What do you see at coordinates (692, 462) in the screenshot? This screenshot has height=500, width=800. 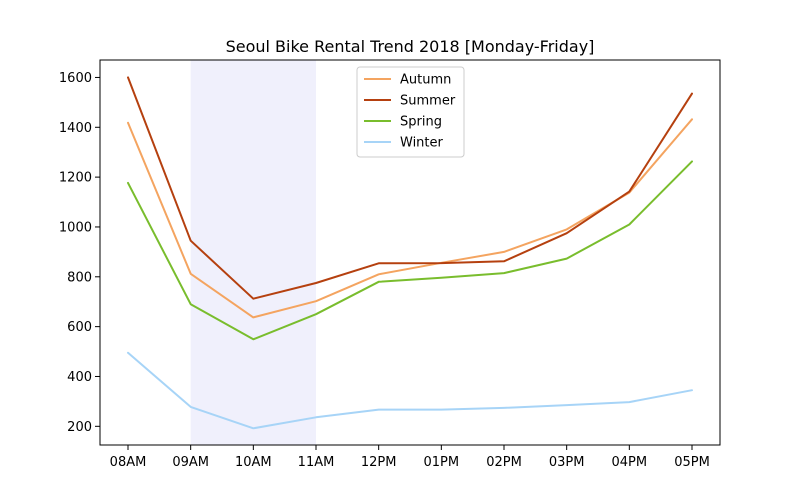 I see `x-tick-label: 05PM` at bounding box center [692, 462].